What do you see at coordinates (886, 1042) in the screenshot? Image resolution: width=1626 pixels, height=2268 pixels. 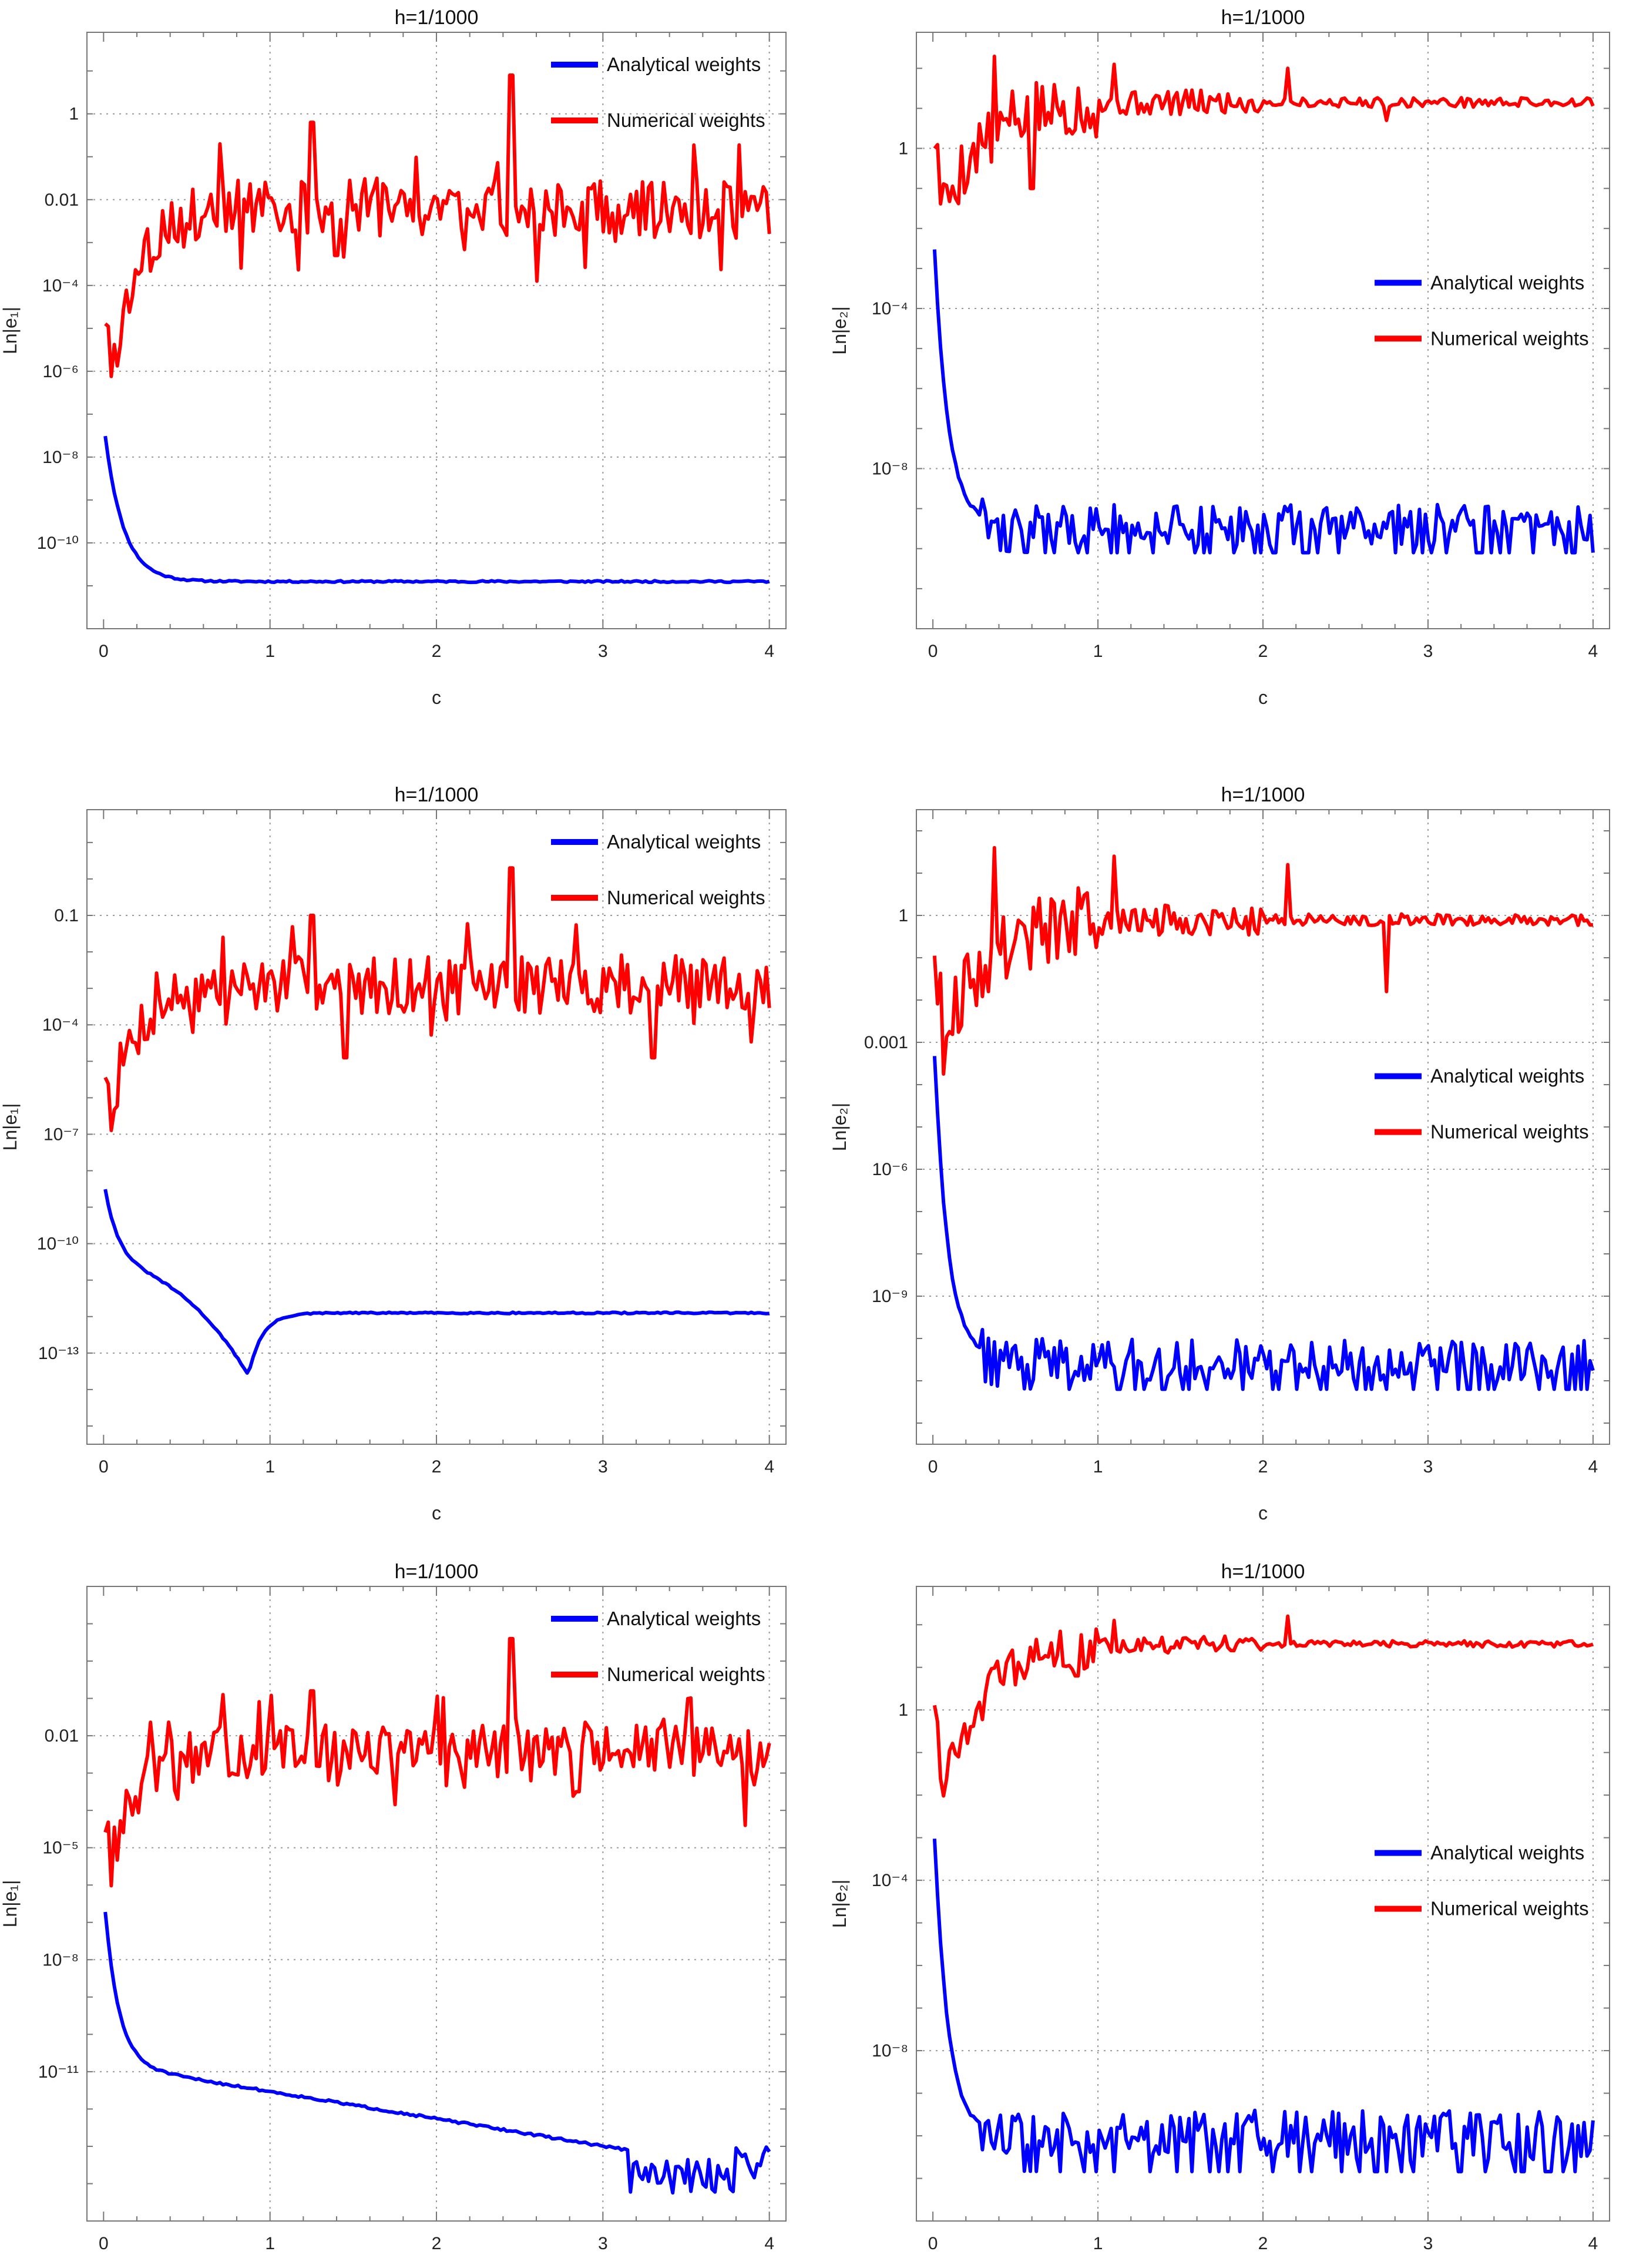 I see `y-tick-label: 0.001` at bounding box center [886, 1042].